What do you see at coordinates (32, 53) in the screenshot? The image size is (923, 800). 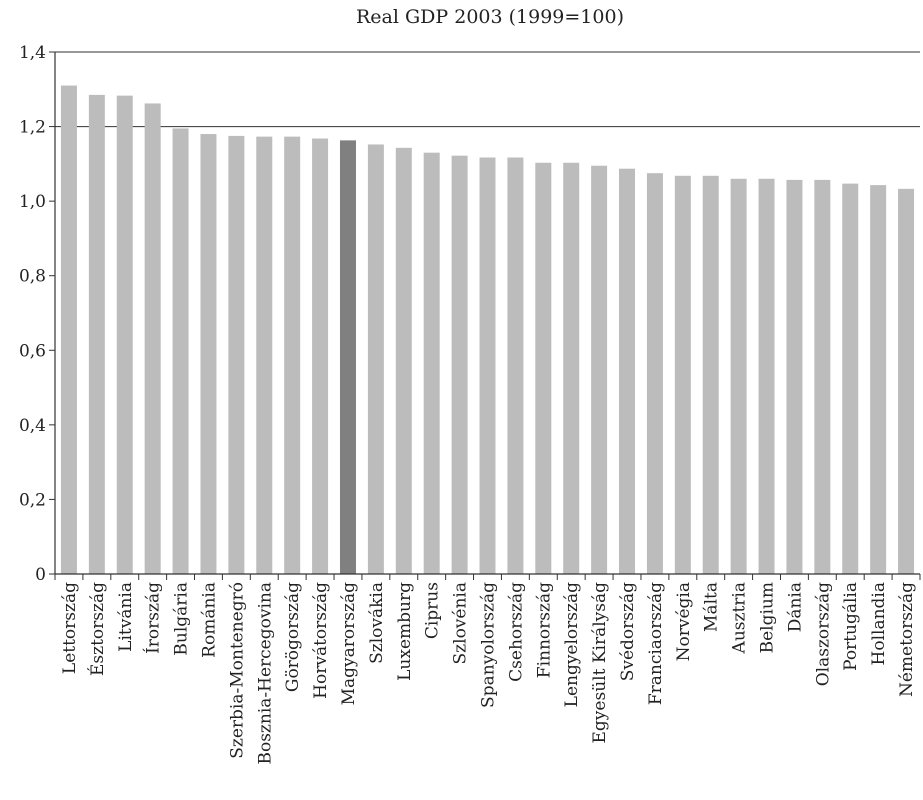 I see `y-tick-label: 1,4` at bounding box center [32, 53].